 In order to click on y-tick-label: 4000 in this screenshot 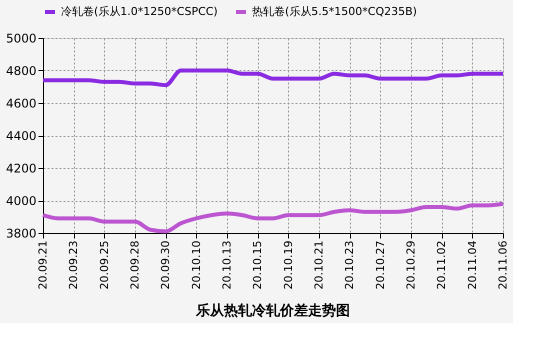, I will do `click(21, 201)`.